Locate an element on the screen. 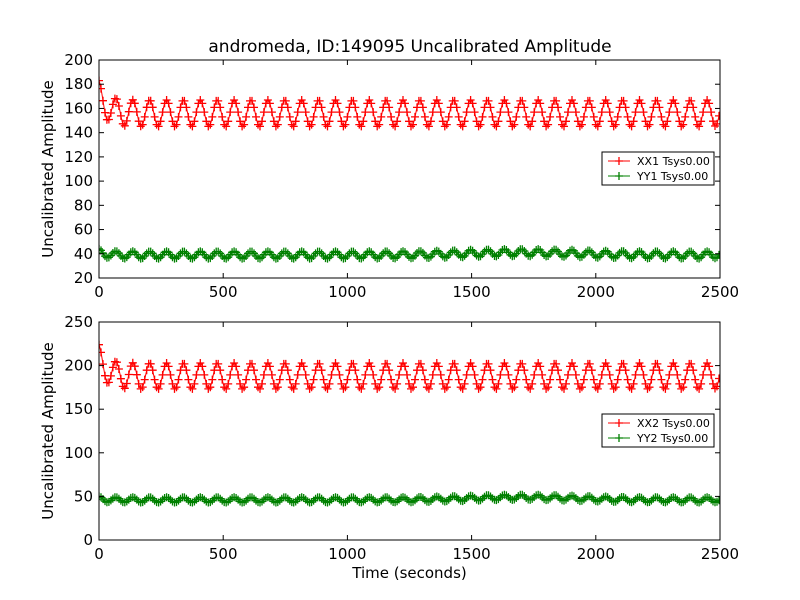 The height and width of the screenshot is (600, 800). y-tick-label: 120 is located at coordinates (78, 157).